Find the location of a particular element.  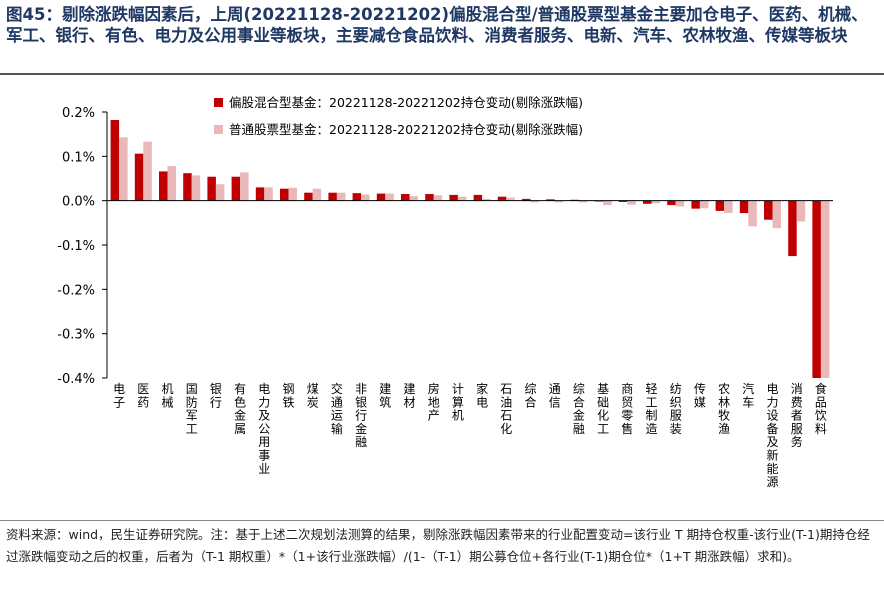

x-tick-label: 综合 is located at coordinates (530, 395).